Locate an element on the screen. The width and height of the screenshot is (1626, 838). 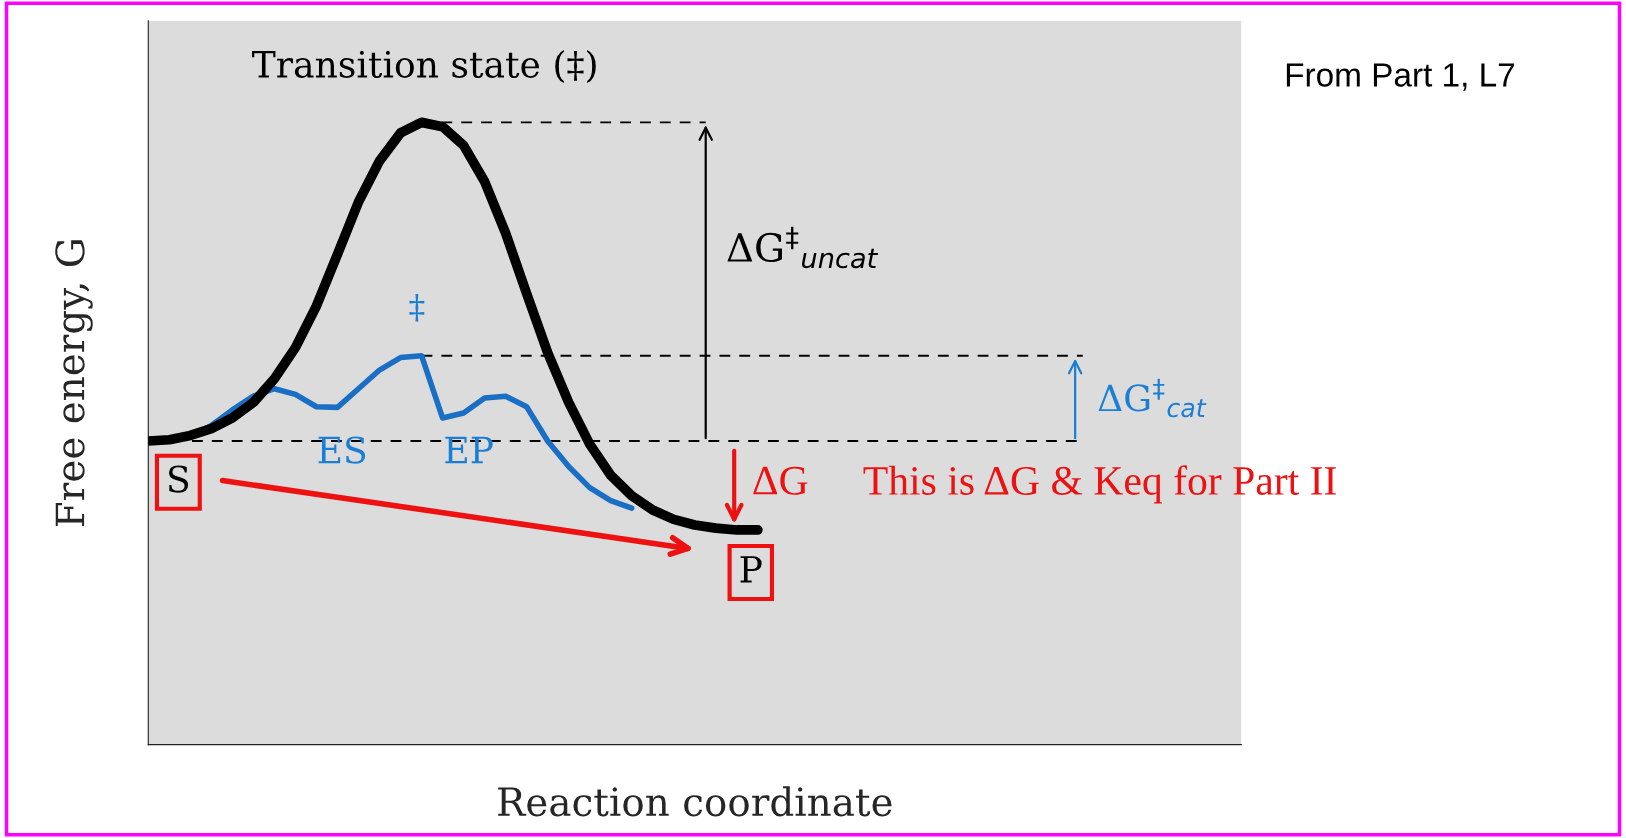
annotation: ΔG$^{‡}$$_{uncat}$ is located at coordinates (803, 247).